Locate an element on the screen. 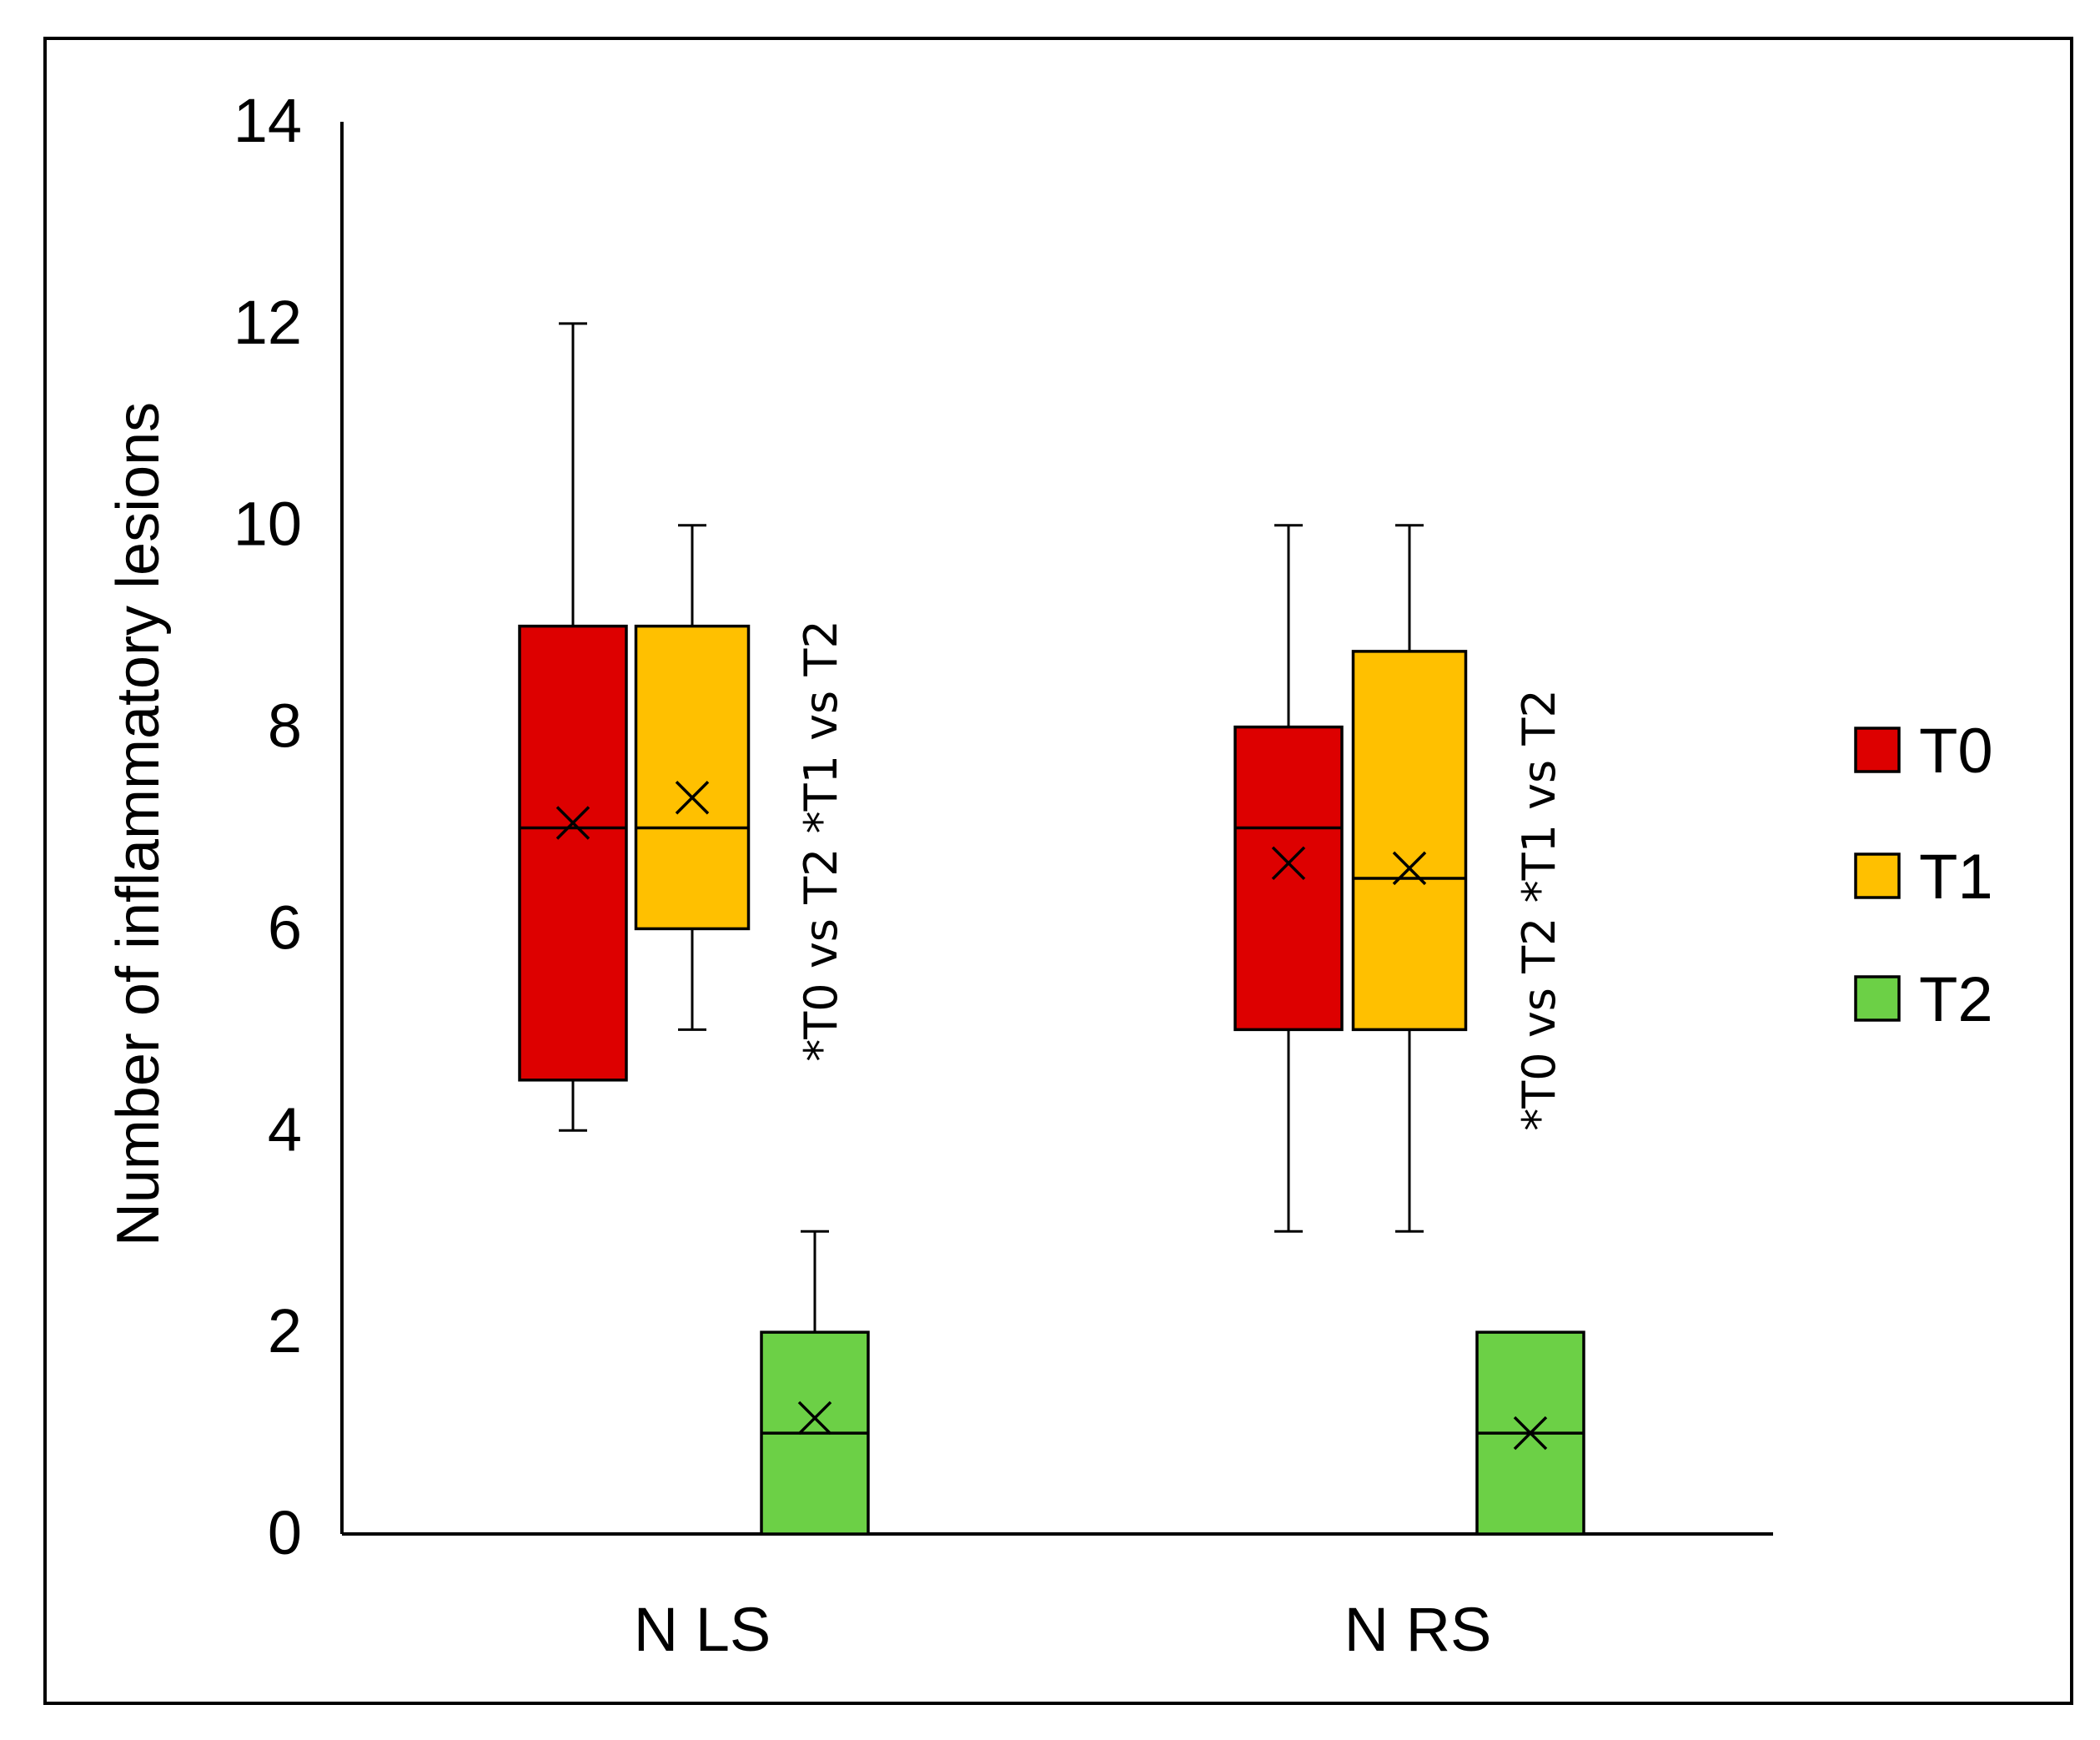 The image size is (2100, 1740). y-tick-label: 10 is located at coordinates (268, 524).